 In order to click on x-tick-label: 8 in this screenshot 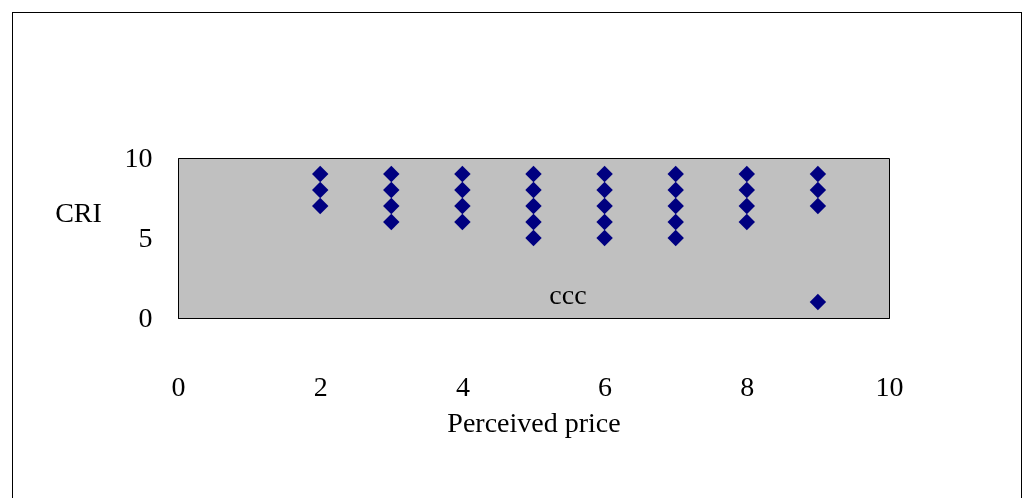, I will do `click(747, 386)`.